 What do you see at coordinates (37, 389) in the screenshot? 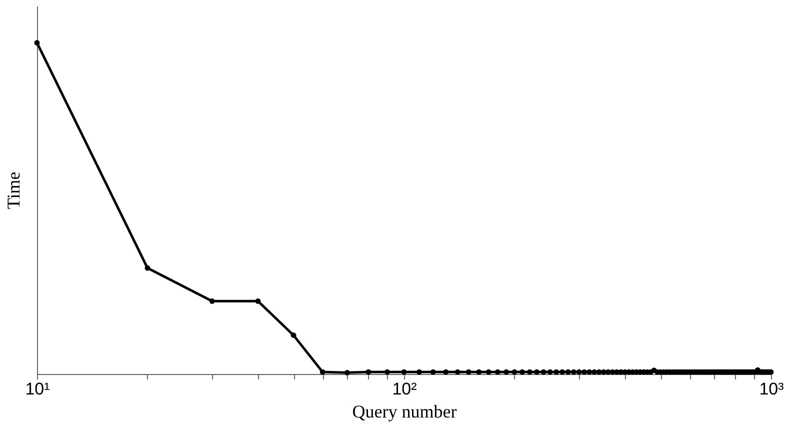
I see `x-tick-label: 10¹` at bounding box center [37, 389].